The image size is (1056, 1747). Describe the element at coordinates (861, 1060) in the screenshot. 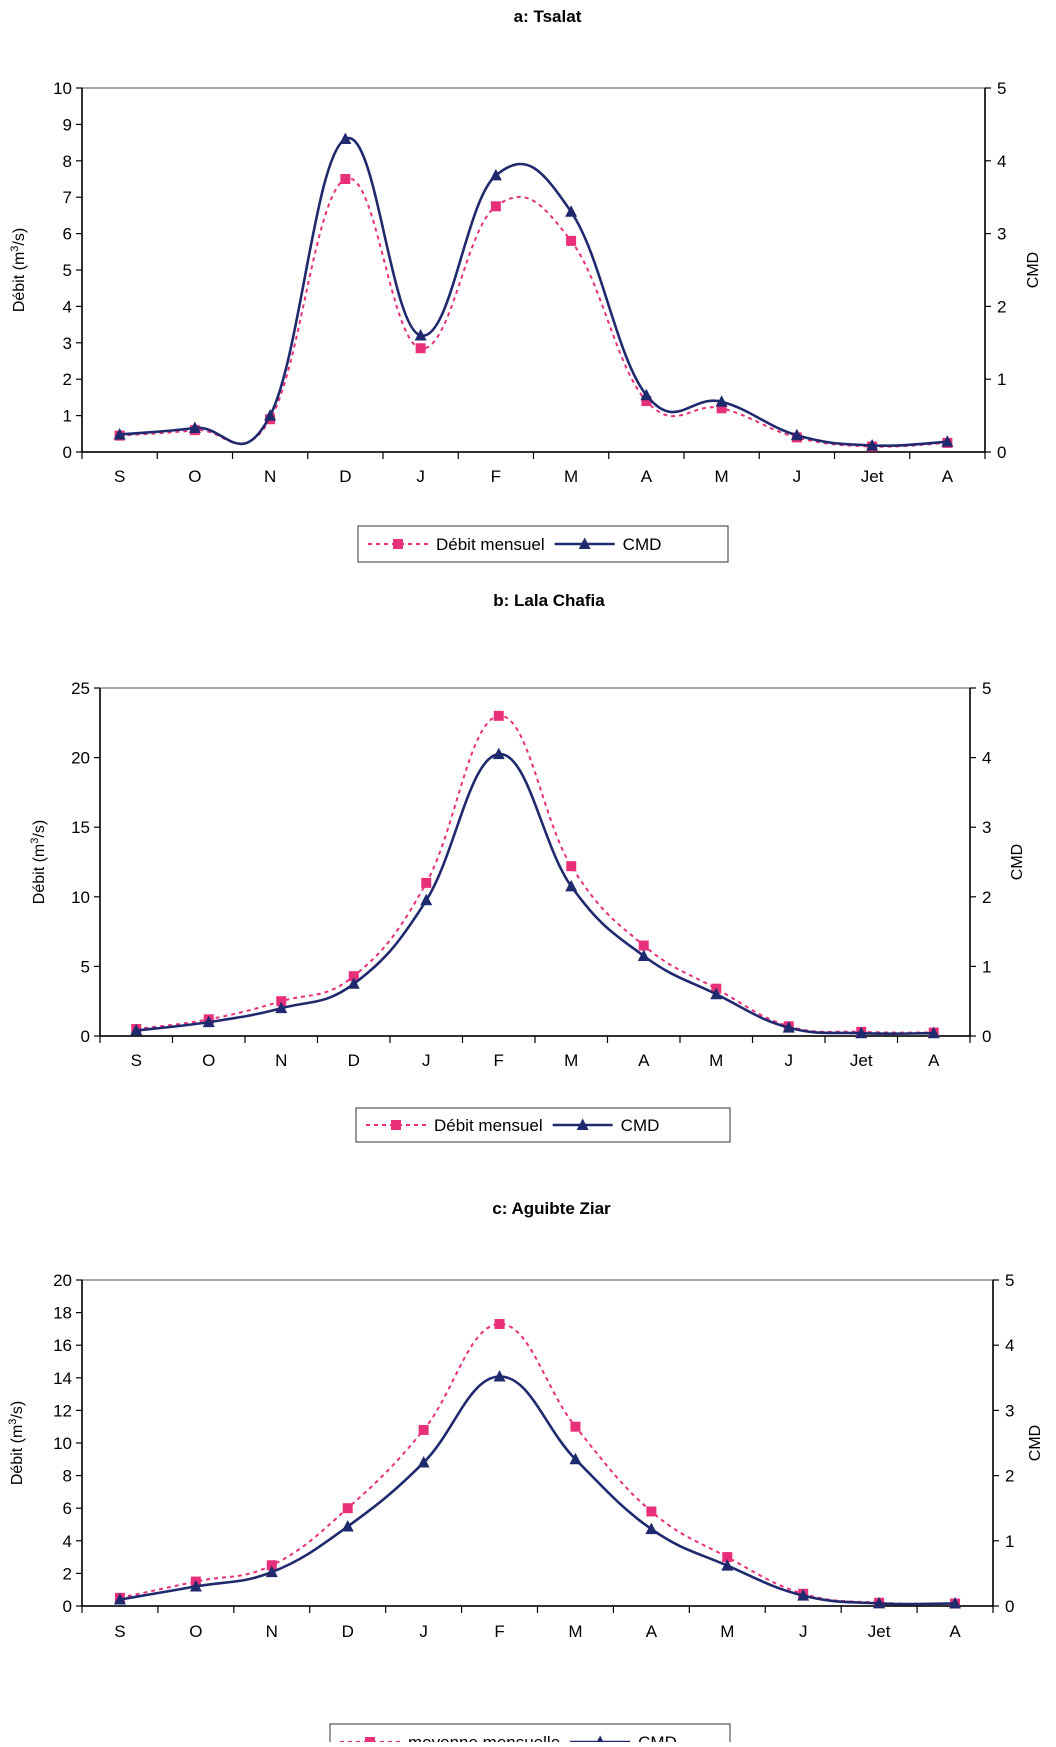

I see `x-tick-label: Jet` at that location.